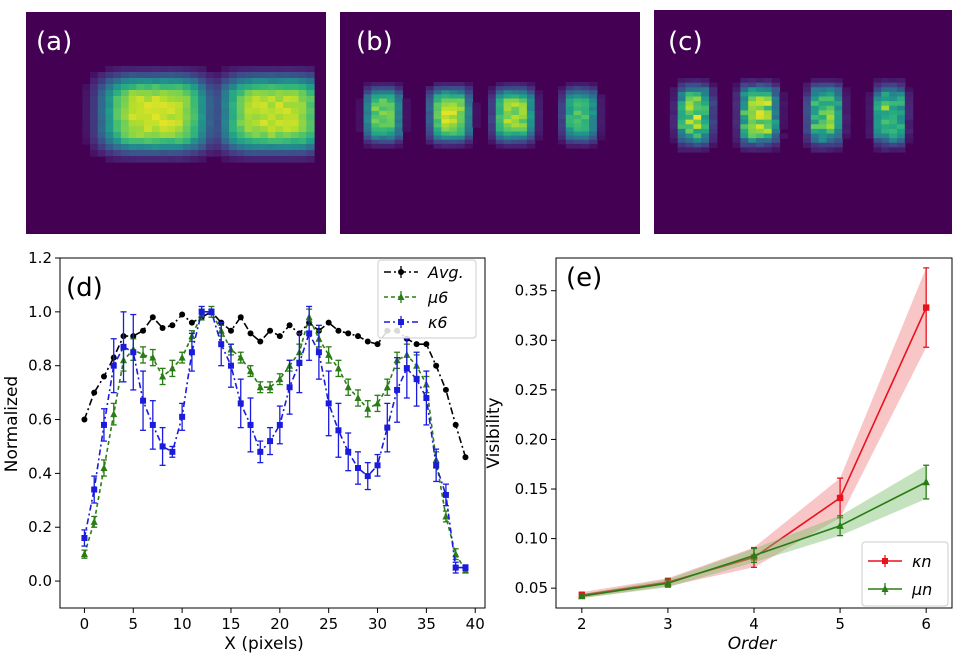 This screenshot has height=656, width=966. What do you see at coordinates (263, 644) in the screenshot?
I see `chart-d-xlabel: X (pixels)` at bounding box center [263, 644].